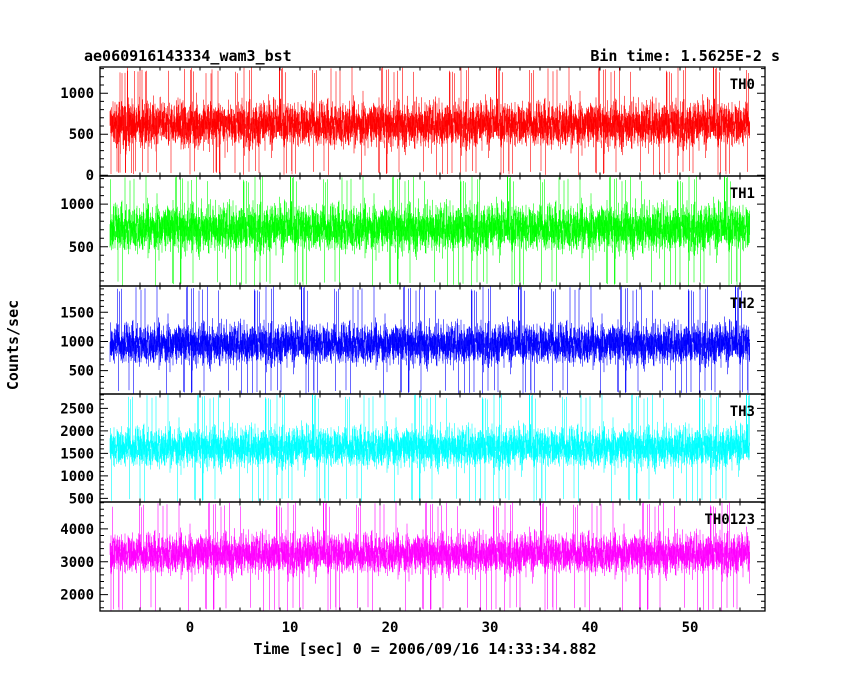  What do you see at coordinates (442, 628) in the screenshot?
I see `x-axis: 0 10 20 30 40 50` at bounding box center [442, 628].